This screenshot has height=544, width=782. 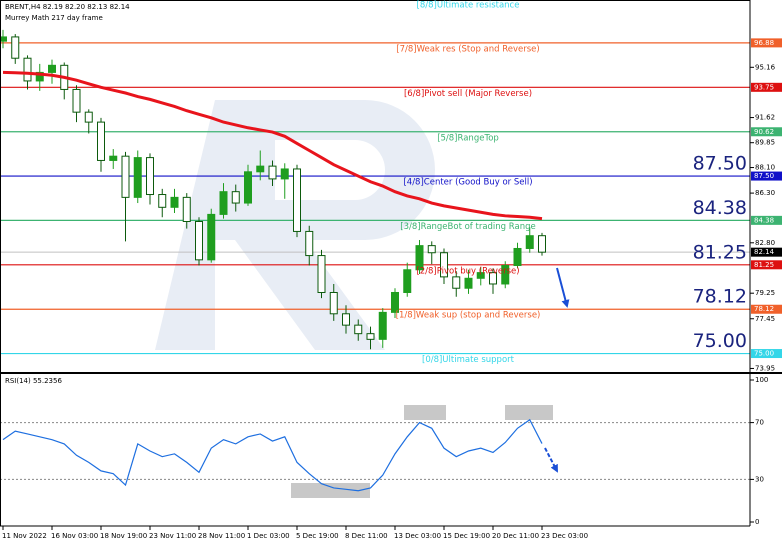 I want to click on rsi-tick-label: 70, so click(x=759, y=423).